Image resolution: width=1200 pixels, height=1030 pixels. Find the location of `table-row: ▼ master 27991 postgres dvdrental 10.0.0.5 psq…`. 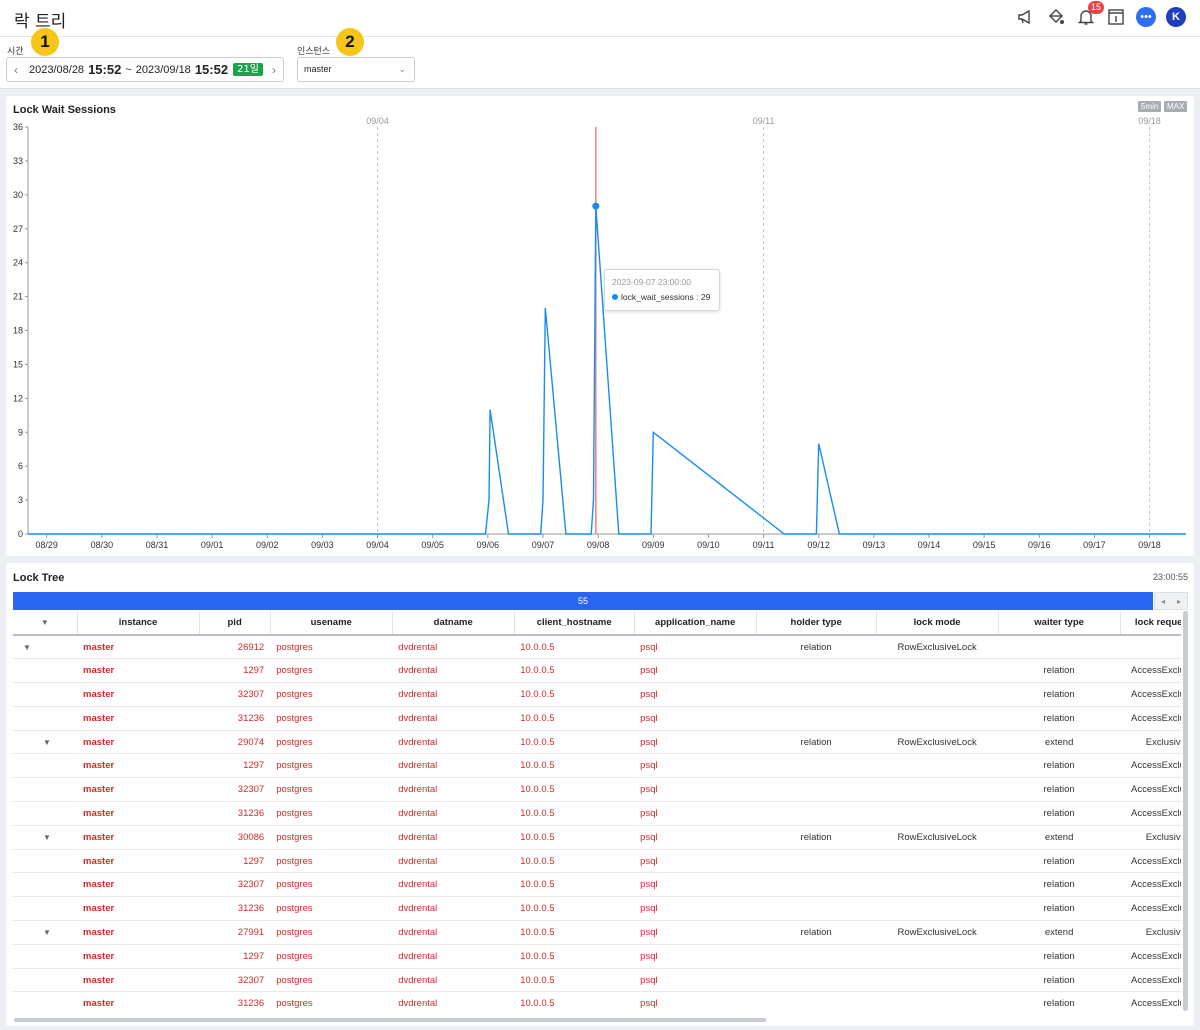

table-row: ▼ master 27991 postgres dvdrental 10.0.0.5 psq… is located at coordinates (597, 932).